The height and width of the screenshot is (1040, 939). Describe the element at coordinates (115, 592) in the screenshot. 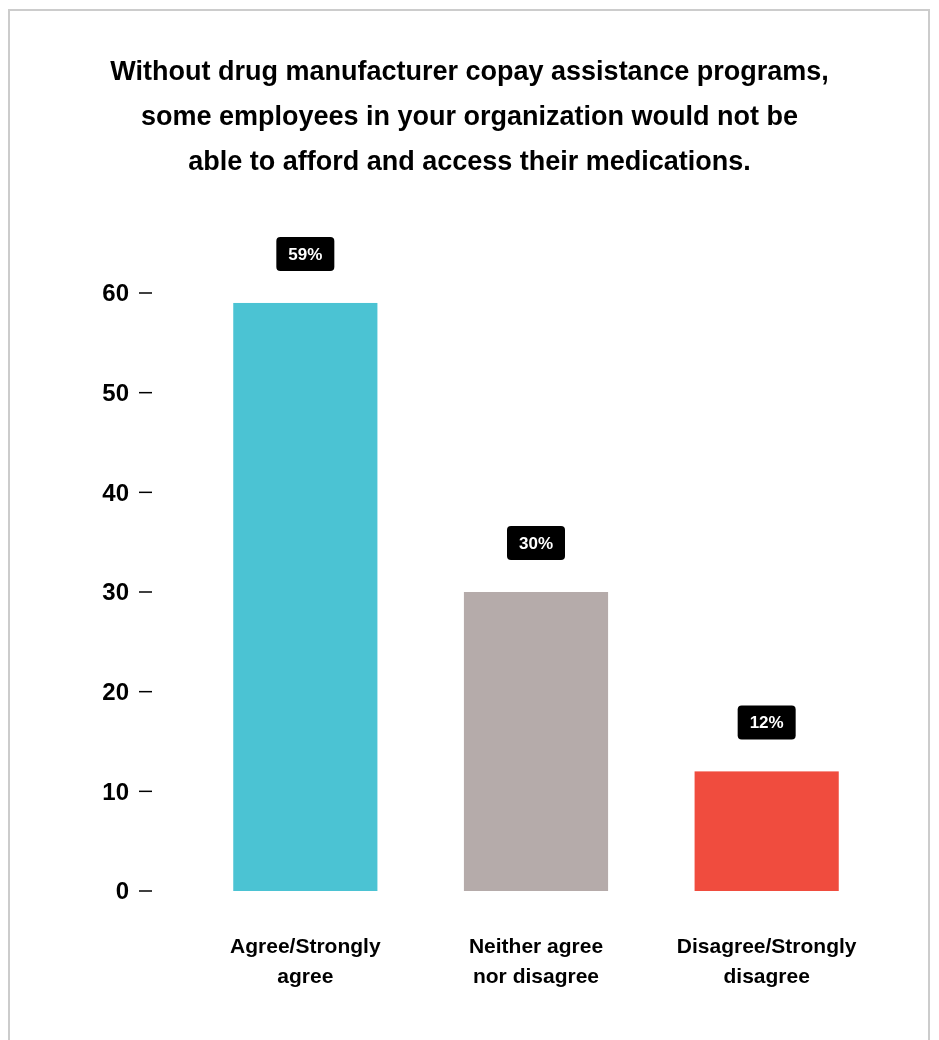

I see `y-tick-label: 30` at that location.